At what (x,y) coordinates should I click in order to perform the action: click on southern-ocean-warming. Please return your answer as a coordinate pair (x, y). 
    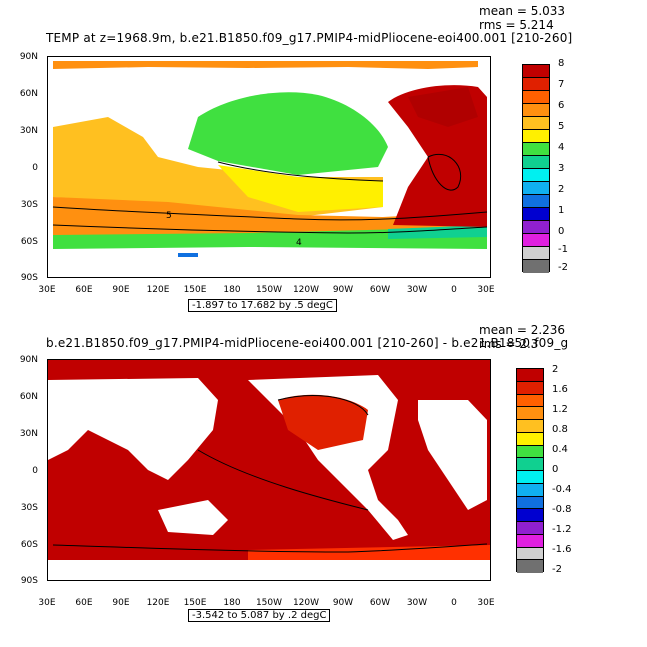
    Looking at the image, I should click on (369, 552).